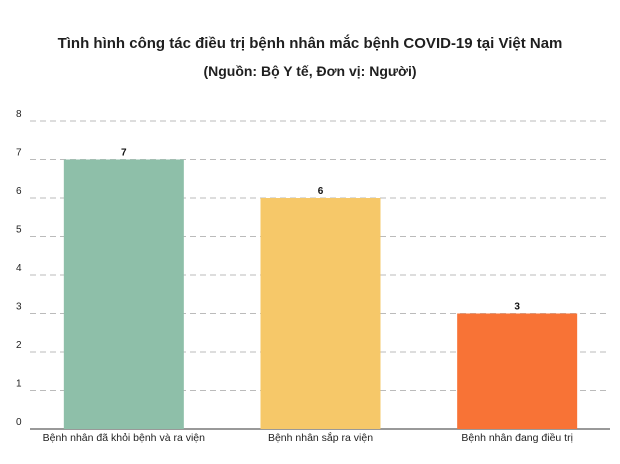 The height and width of the screenshot is (464, 620). What do you see at coordinates (124, 438) in the screenshot?
I see `x-category-label: Bệnh nhân đã khỏi bệnh và ra viện` at bounding box center [124, 438].